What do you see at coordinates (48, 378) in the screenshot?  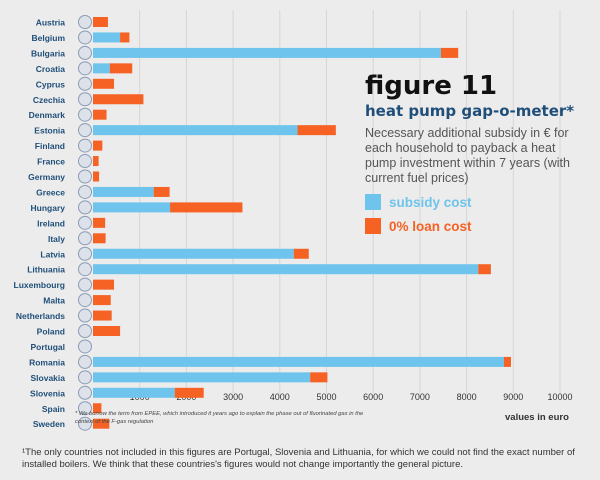 I see `country-label-slovakia: Slovakia` at bounding box center [48, 378].